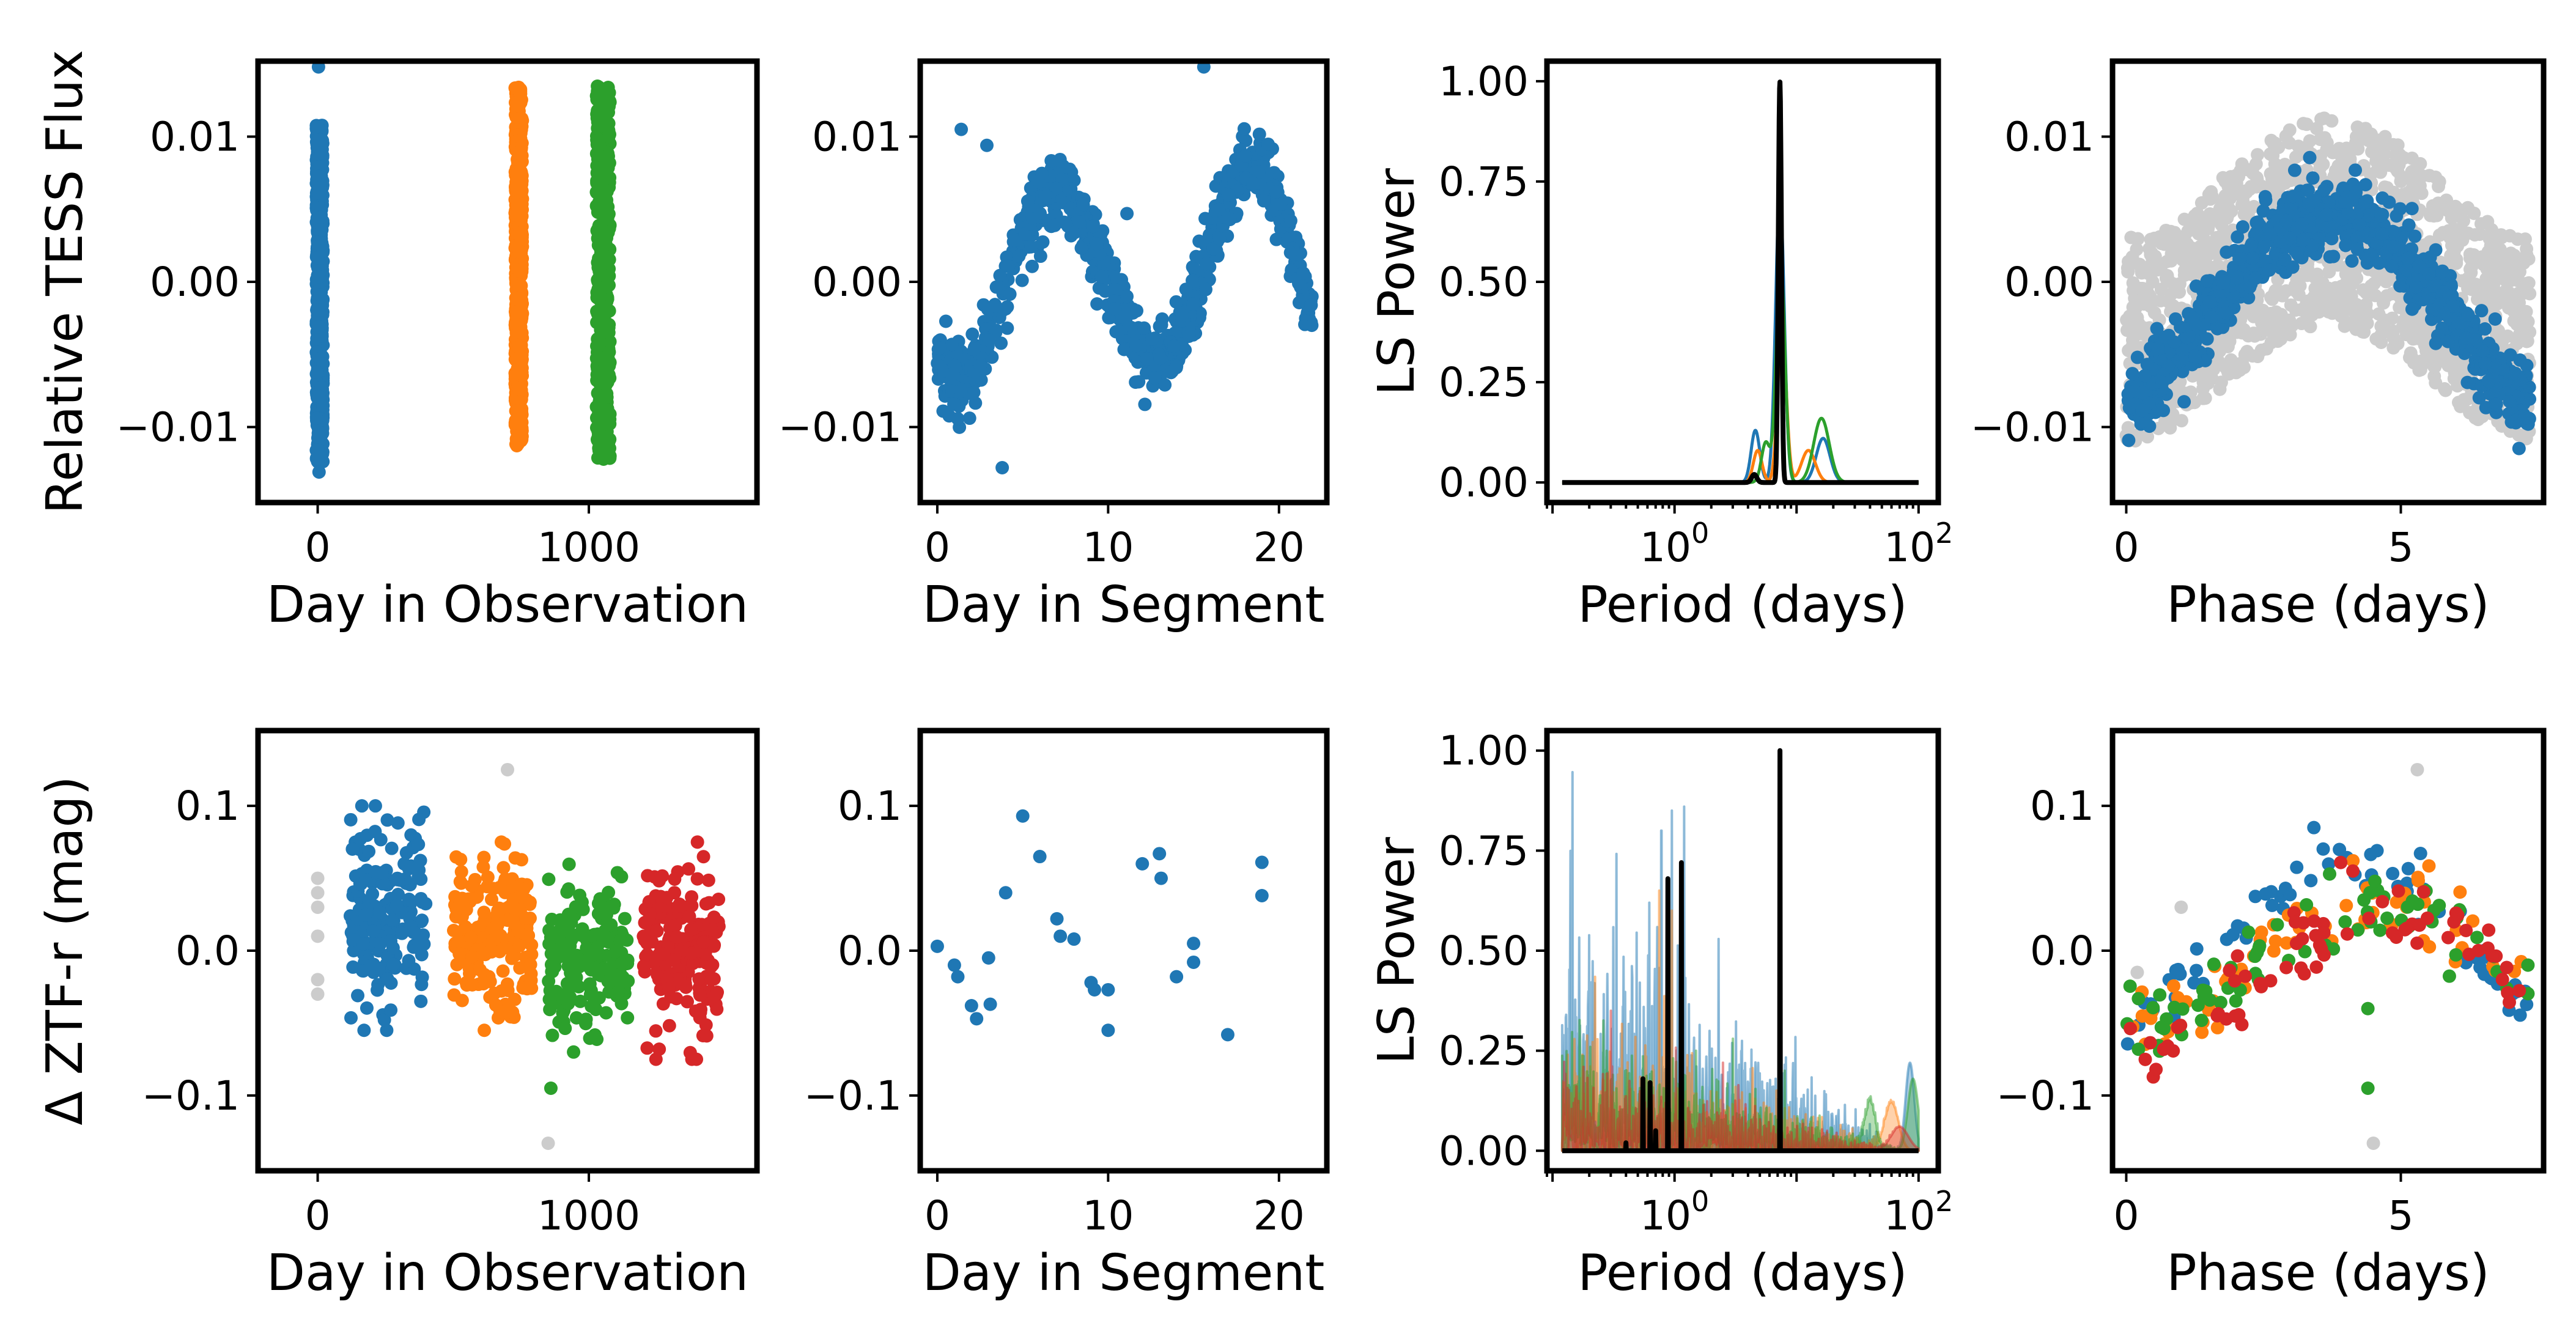  What do you see at coordinates (857, 137) in the screenshot?
I see `y-tick-label: 0.01` at bounding box center [857, 137].